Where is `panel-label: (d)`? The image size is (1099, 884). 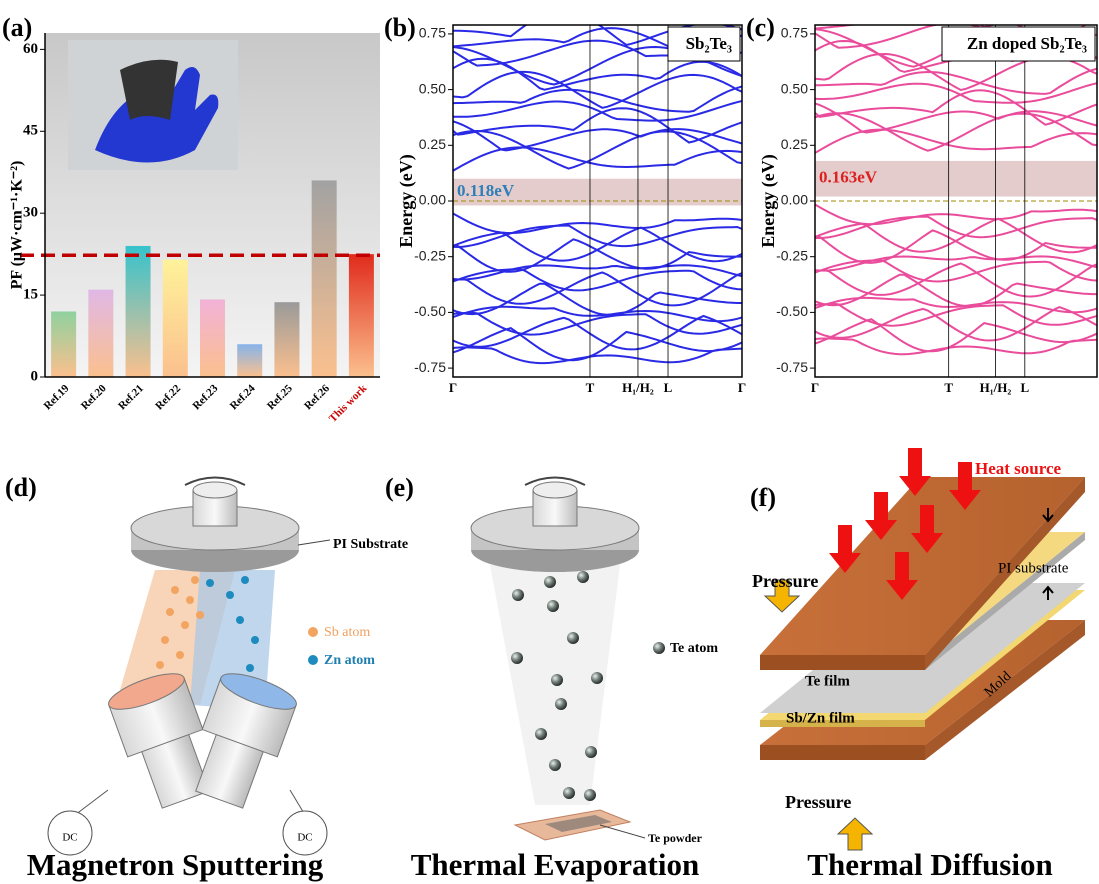 panel-label: (d) is located at coordinates (21, 487).